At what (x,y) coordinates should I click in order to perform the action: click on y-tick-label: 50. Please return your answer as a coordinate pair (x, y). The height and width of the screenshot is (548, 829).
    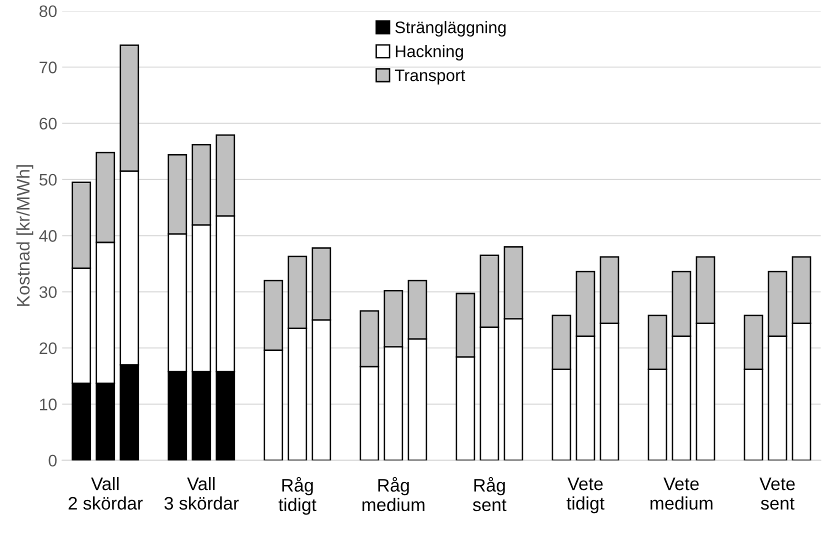
    Looking at the image, I should click on (48, 180).